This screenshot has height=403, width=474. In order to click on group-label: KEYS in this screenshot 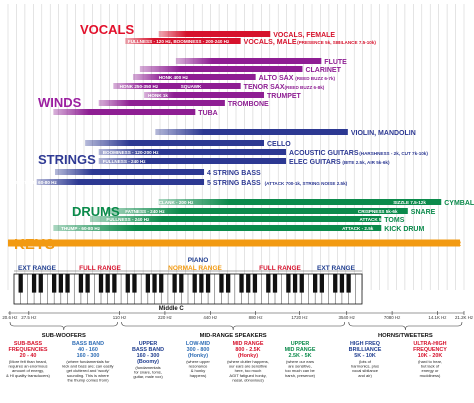, I will do `click(34, 244)`.